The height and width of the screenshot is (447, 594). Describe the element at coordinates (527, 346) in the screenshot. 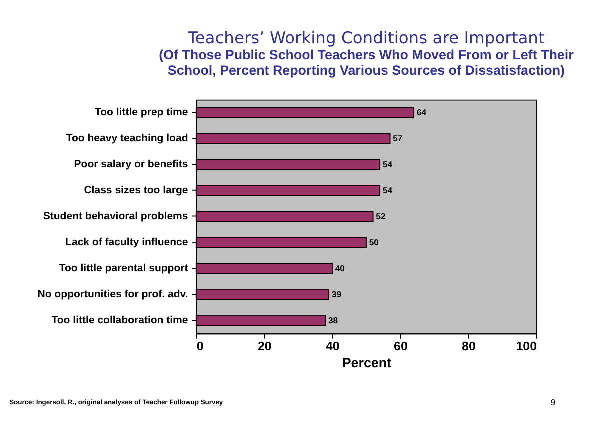

I see `x-tick-label: 100` at that location.